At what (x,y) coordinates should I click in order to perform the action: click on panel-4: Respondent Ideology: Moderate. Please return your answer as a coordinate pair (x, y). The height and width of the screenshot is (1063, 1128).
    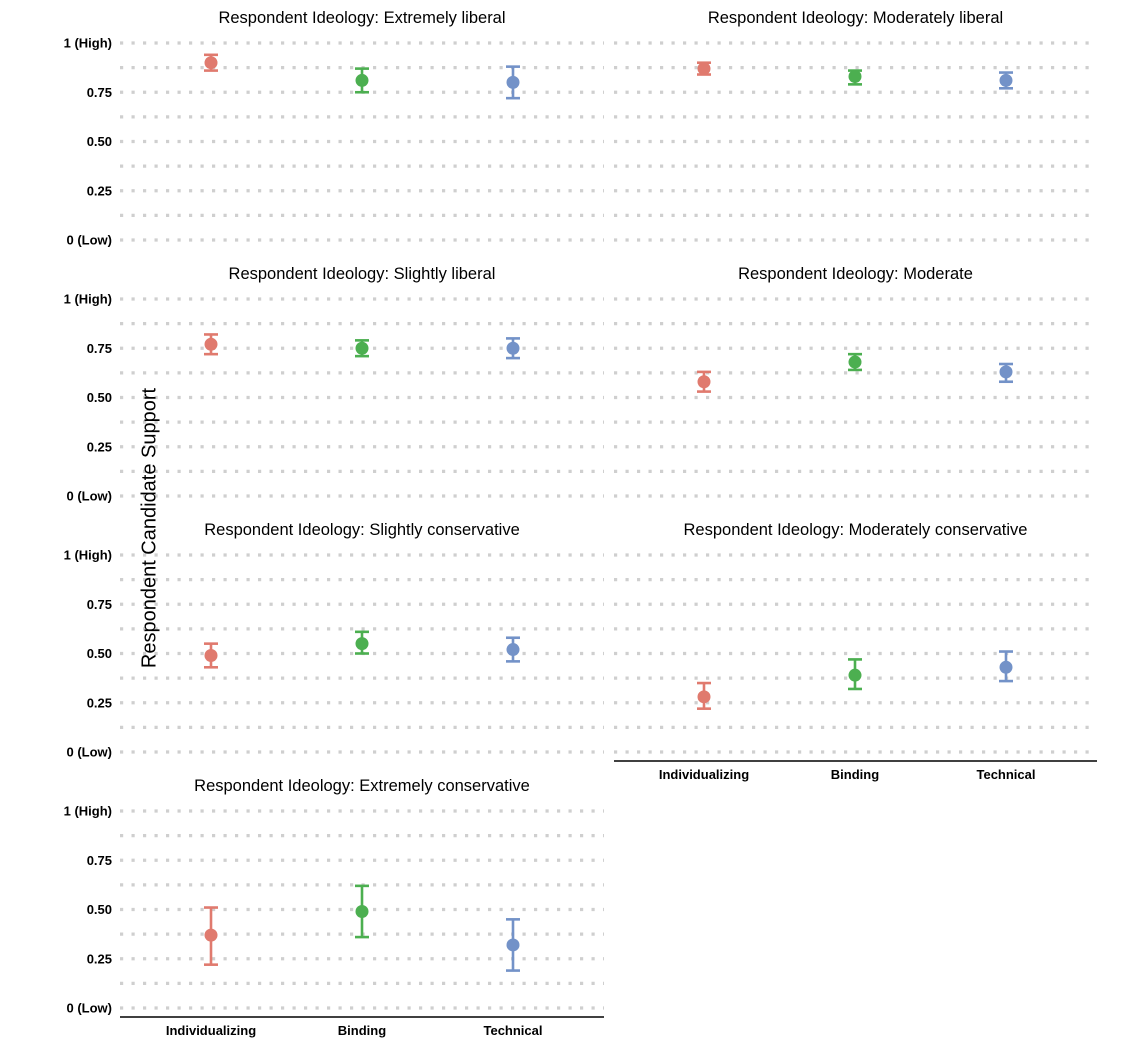
    Looking at the image, I should click on (855, 381).